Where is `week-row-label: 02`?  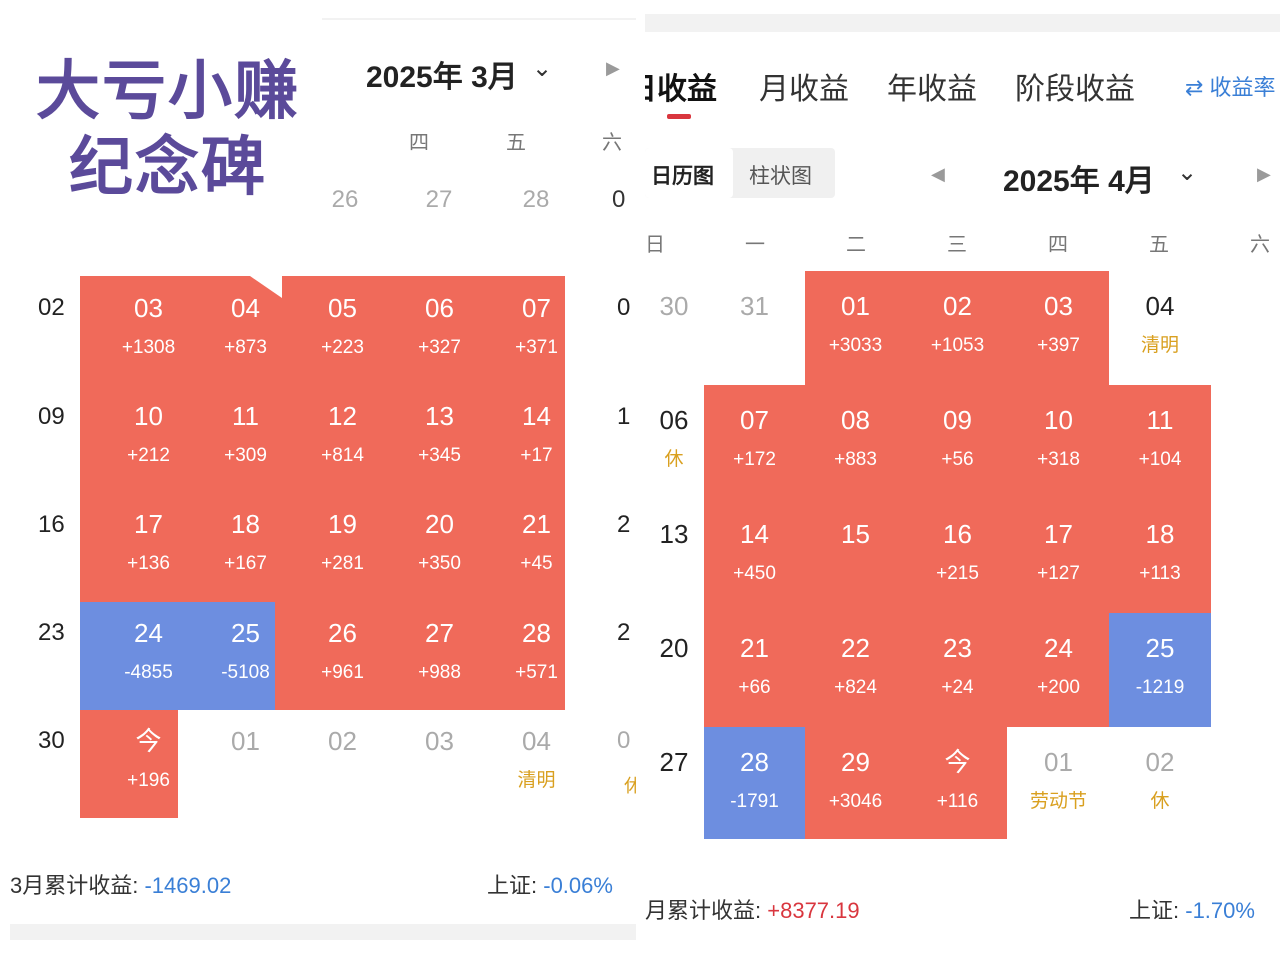 week-row-label: 02 is located at coordinates (51, 307).